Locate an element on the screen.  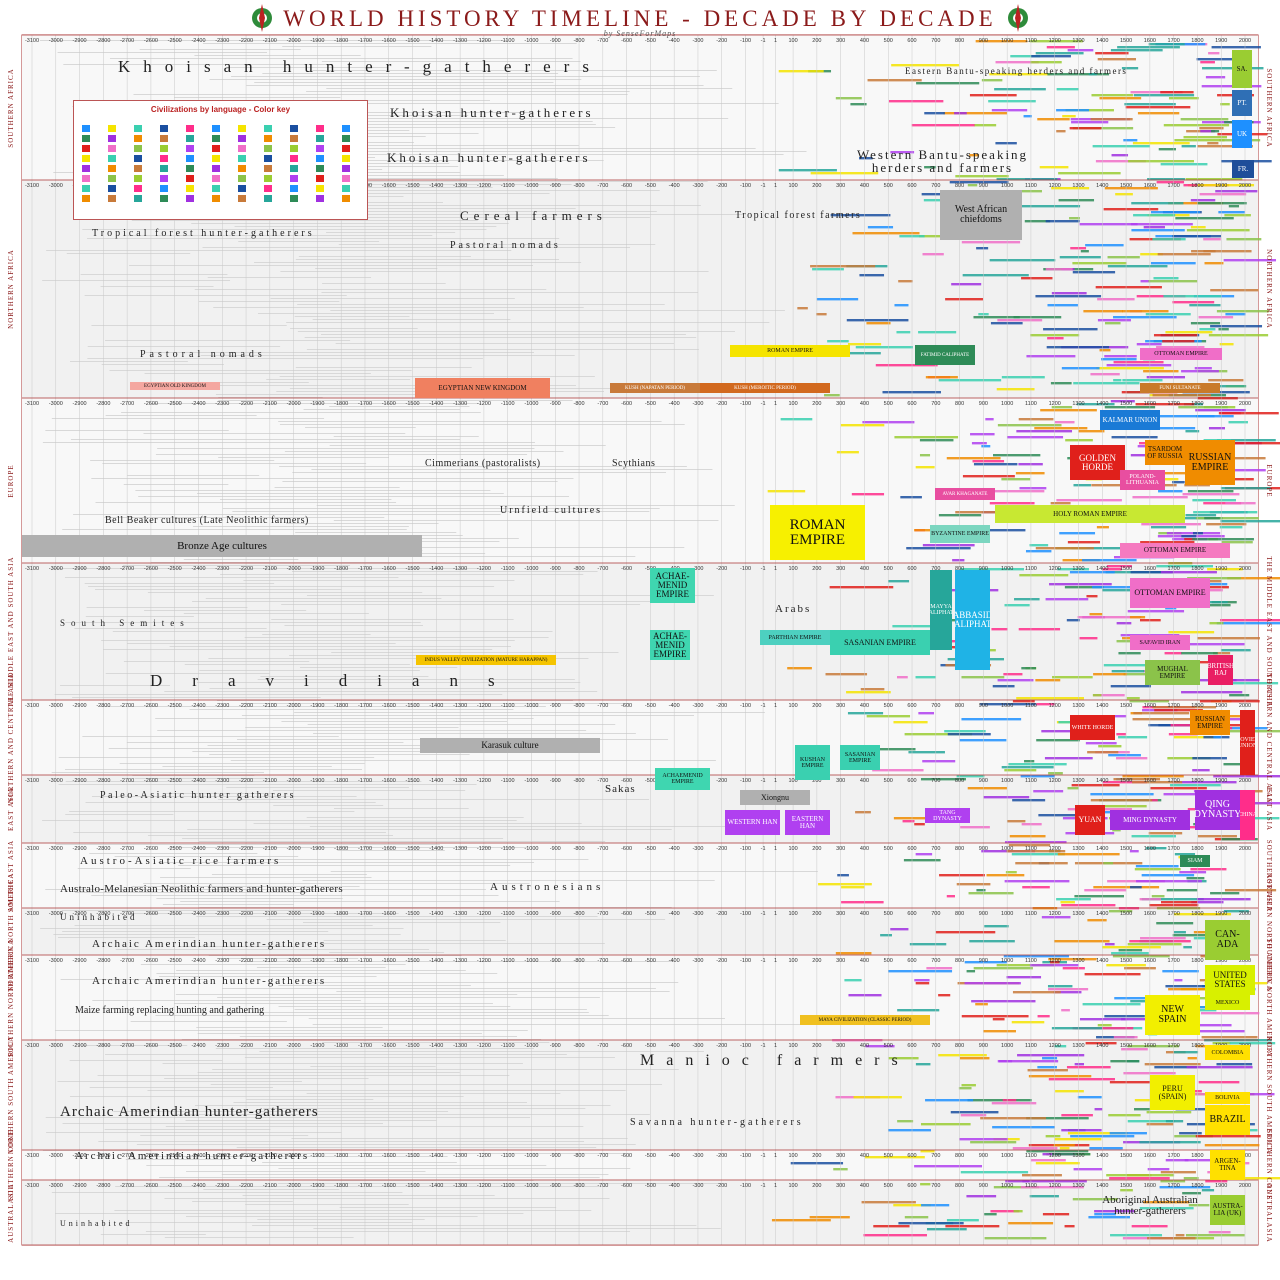
region-text: Scythians is located at coordinates (634, 463).